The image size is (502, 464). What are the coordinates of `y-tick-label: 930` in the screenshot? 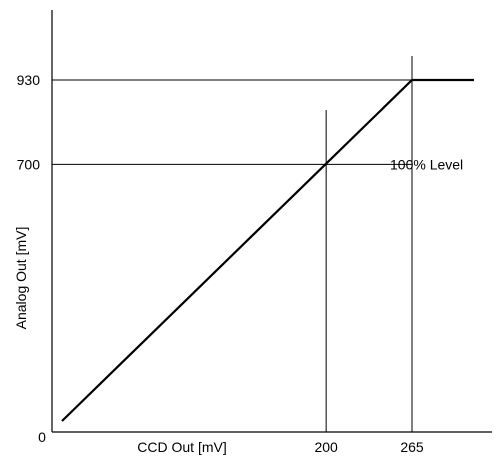 It's located at (29, 80).